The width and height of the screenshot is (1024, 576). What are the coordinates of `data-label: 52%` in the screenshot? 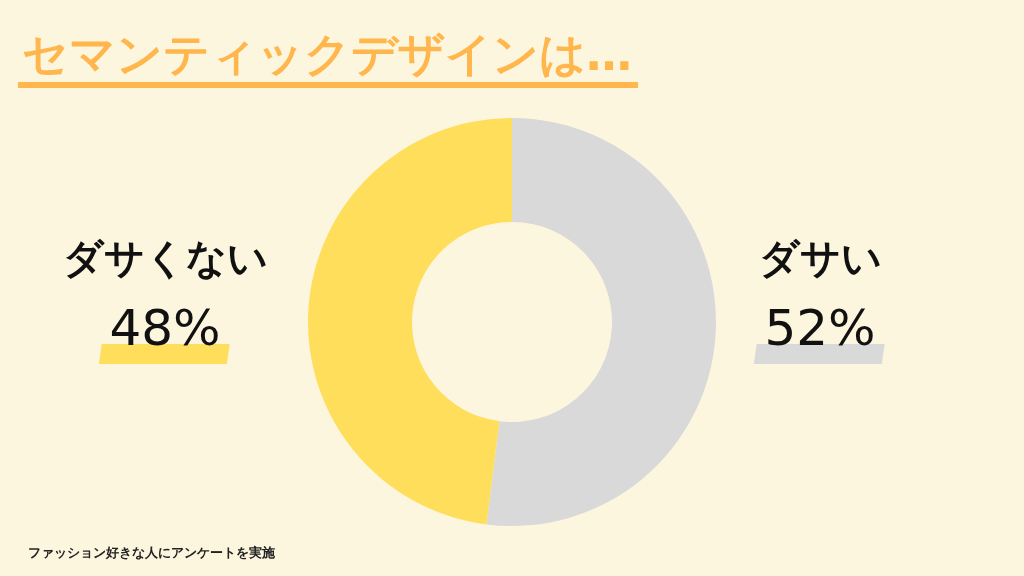 It's located at (820, 328).